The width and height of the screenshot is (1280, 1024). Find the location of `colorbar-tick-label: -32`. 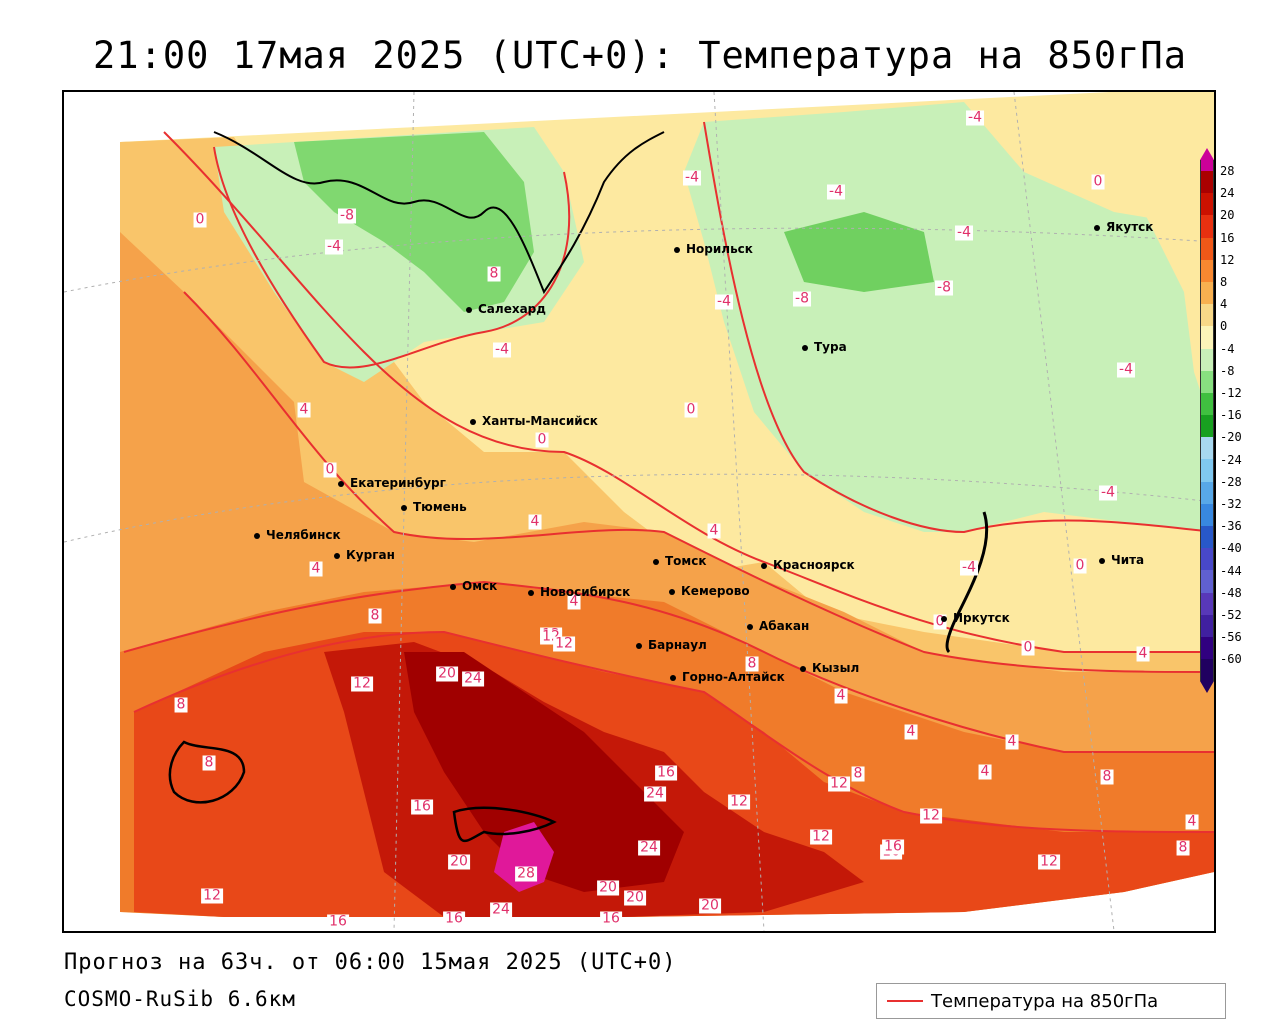

colorbar-tick-label: -32 is located at coordinates (1231, 504).